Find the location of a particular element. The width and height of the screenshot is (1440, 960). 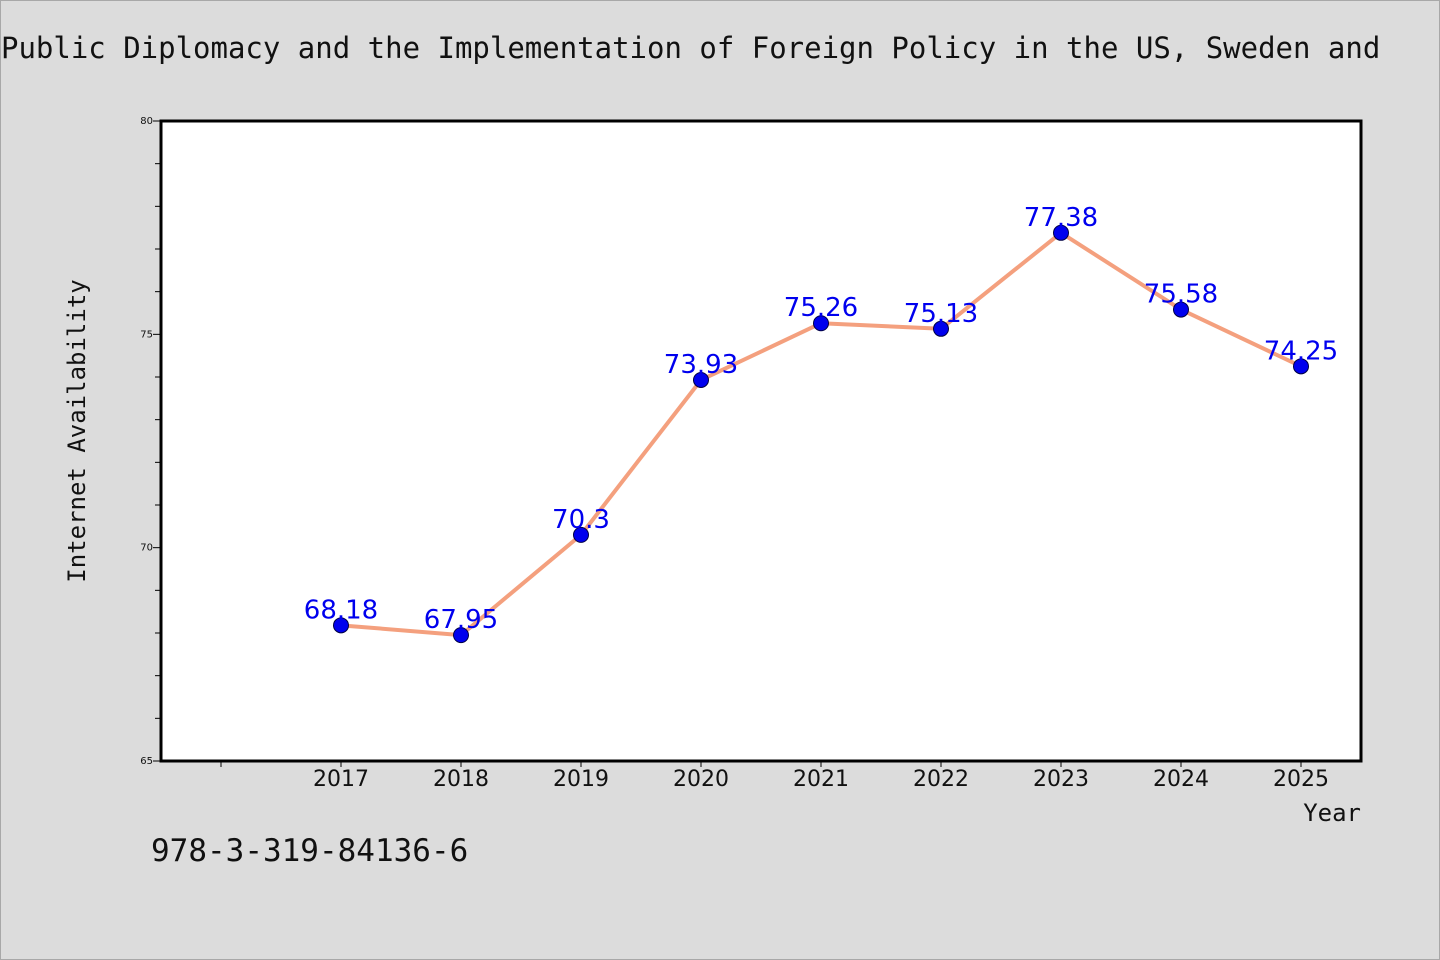

y-axis: 65 70 75 80 is located at coordinates (150, 441).